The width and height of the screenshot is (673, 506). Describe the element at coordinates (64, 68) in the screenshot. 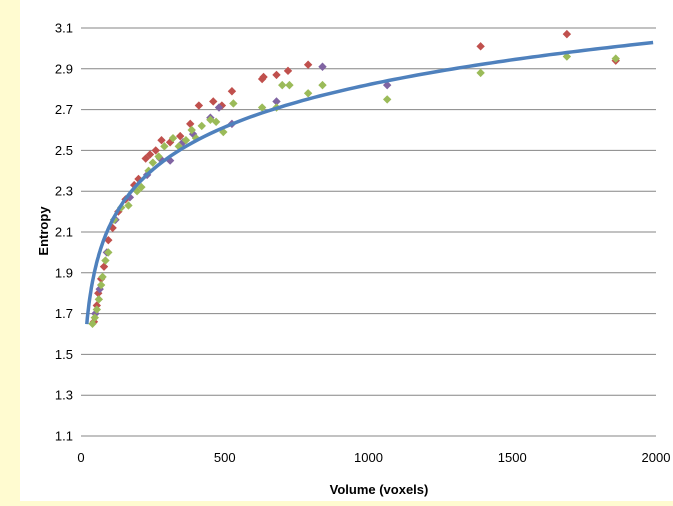

I see `y-tick-label: 2.9` at that location.